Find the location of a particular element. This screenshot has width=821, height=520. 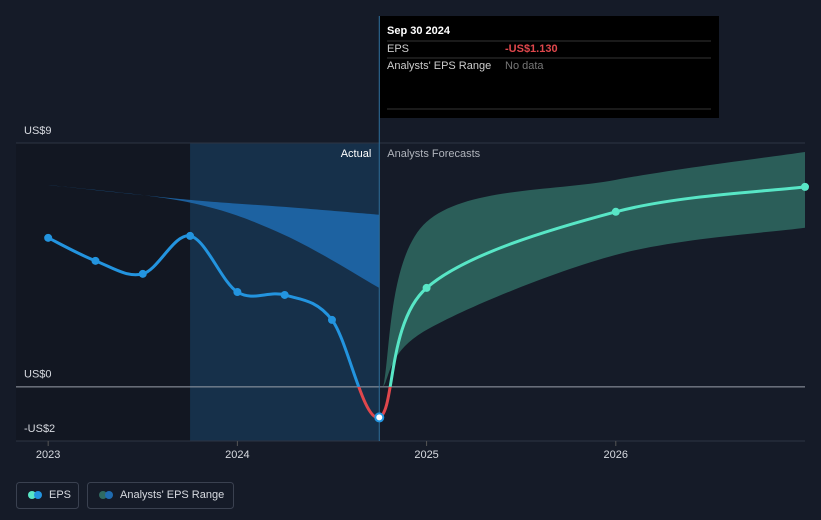

x-tick-label: 2024 is located at coordinates (237, 455).